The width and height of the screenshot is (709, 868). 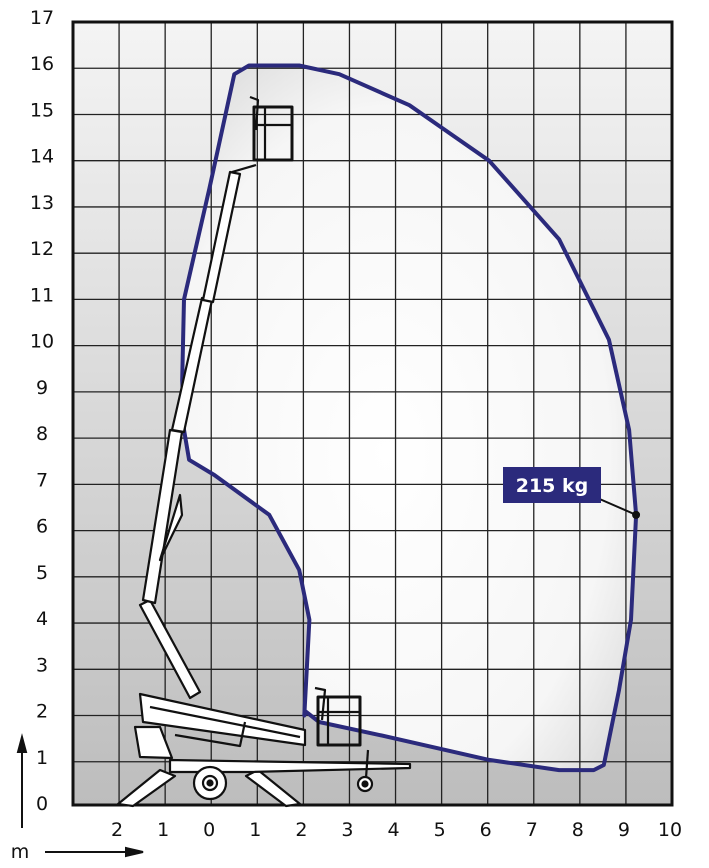 I want to click on y-tick-label: 0, so click(x=42, y=804).